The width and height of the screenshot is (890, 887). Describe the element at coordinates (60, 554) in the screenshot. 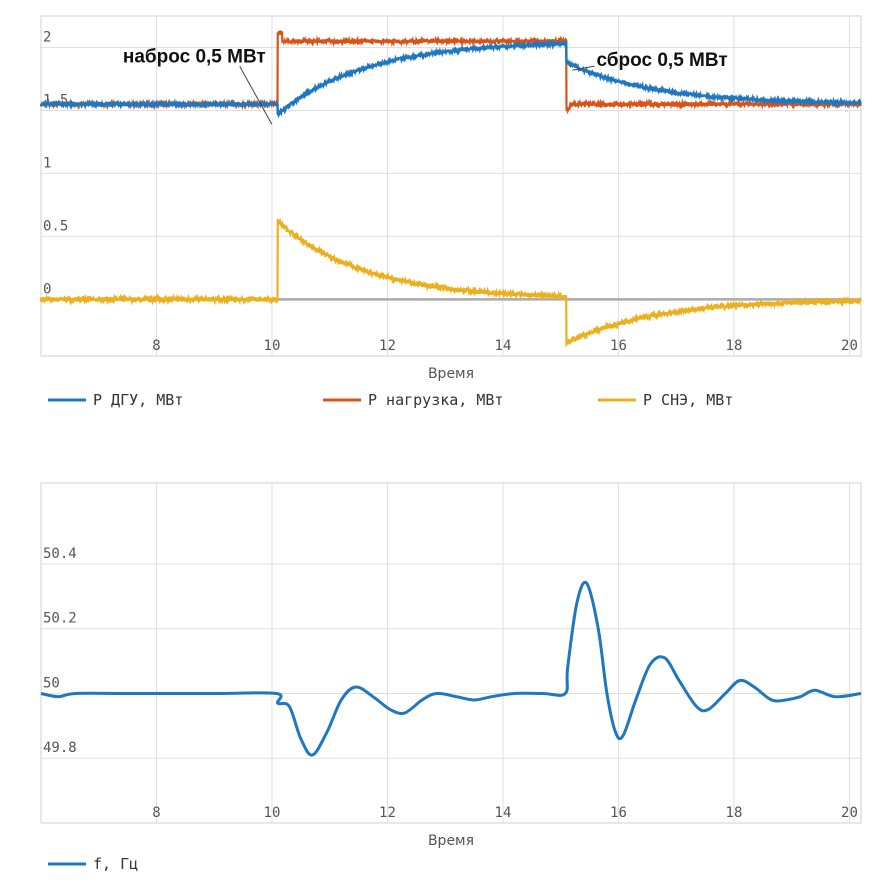

I see `y-tick-label: 50.4` at that location.